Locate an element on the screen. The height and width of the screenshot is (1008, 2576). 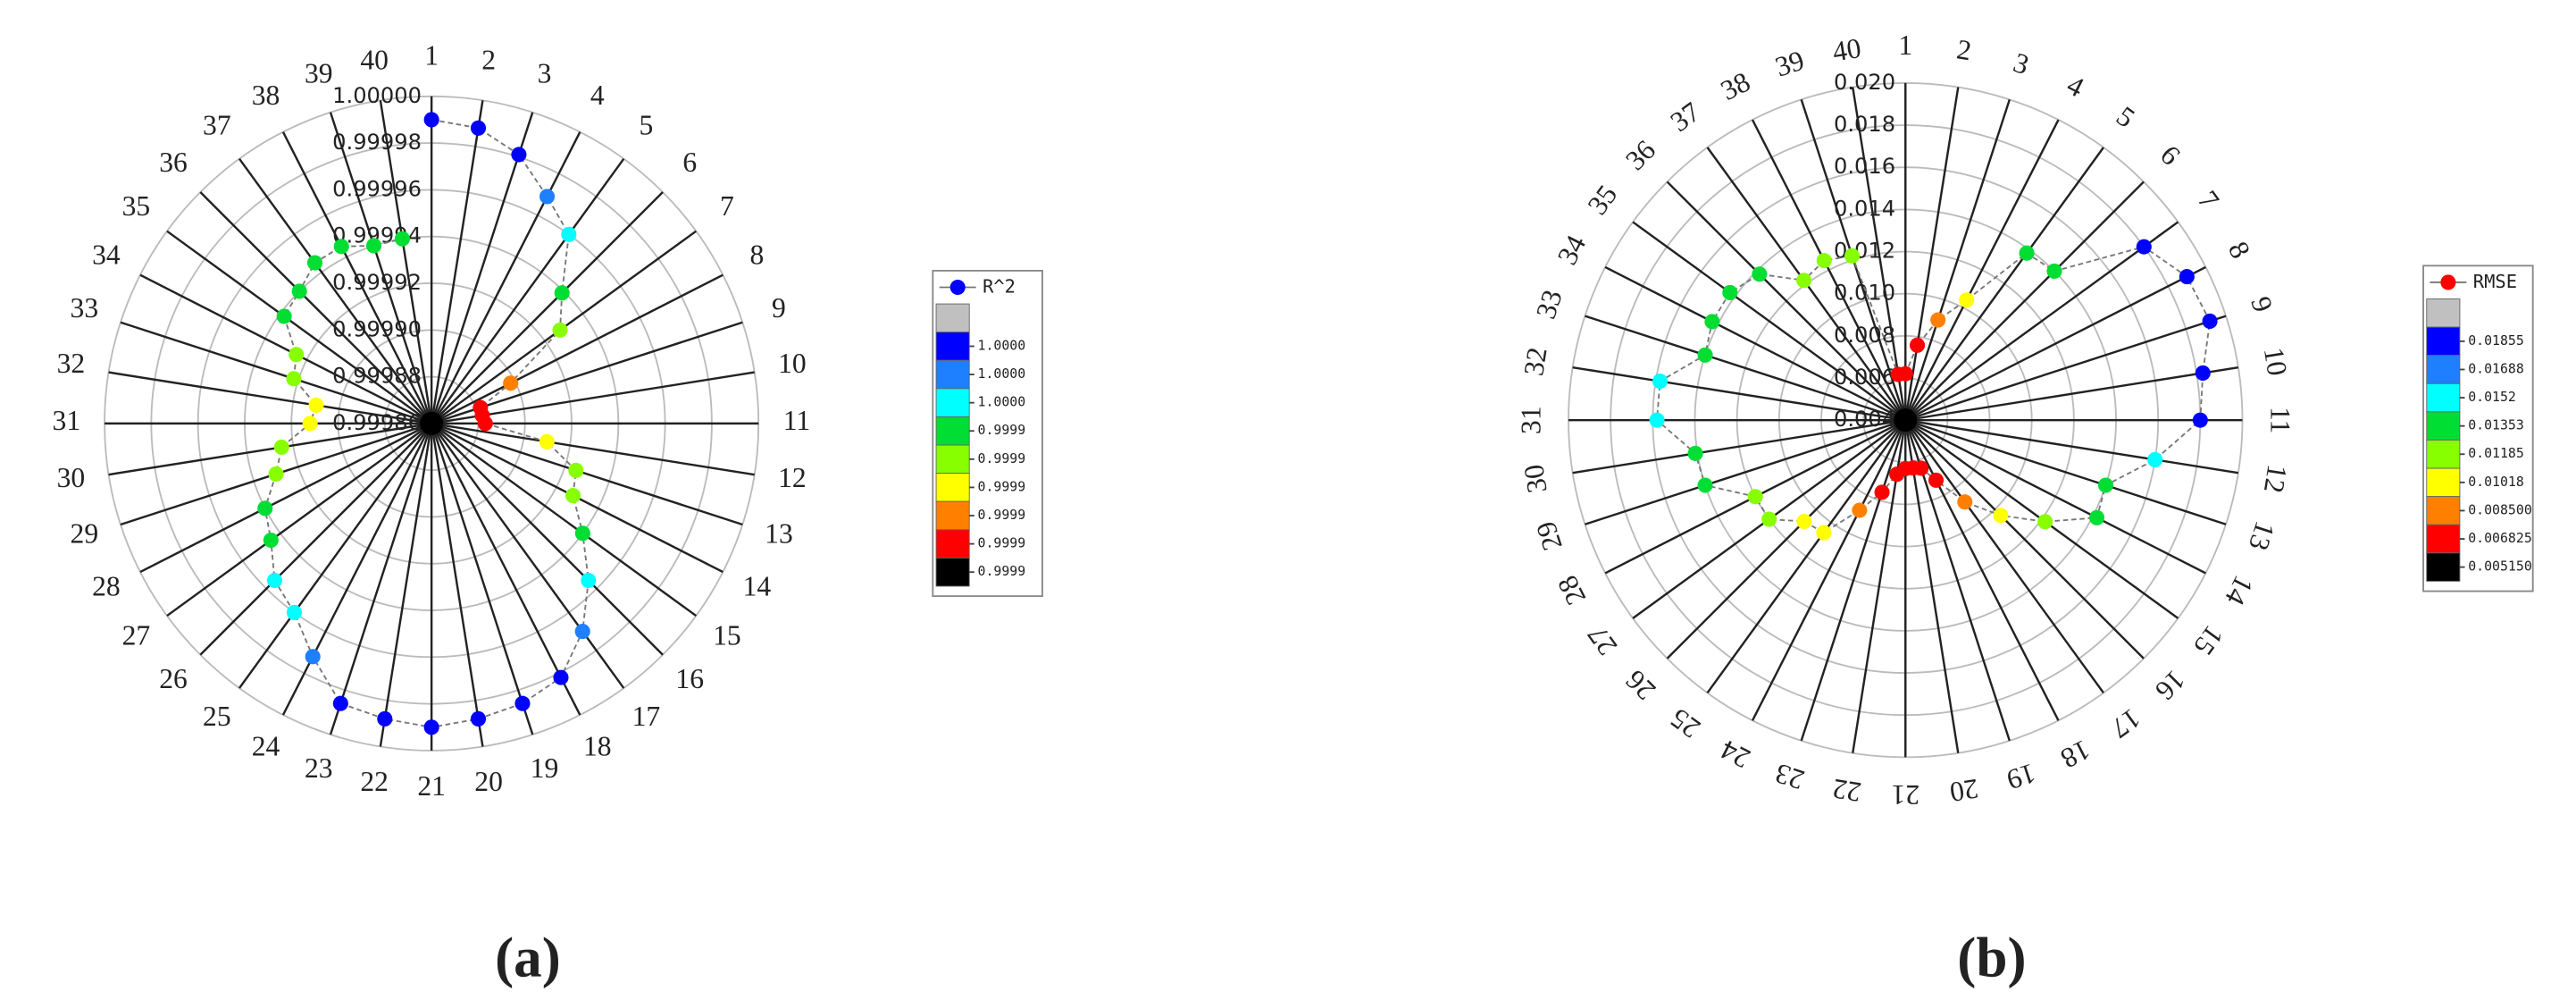
y-tick-label: 0.020 is located at coordinates (1865, 82).